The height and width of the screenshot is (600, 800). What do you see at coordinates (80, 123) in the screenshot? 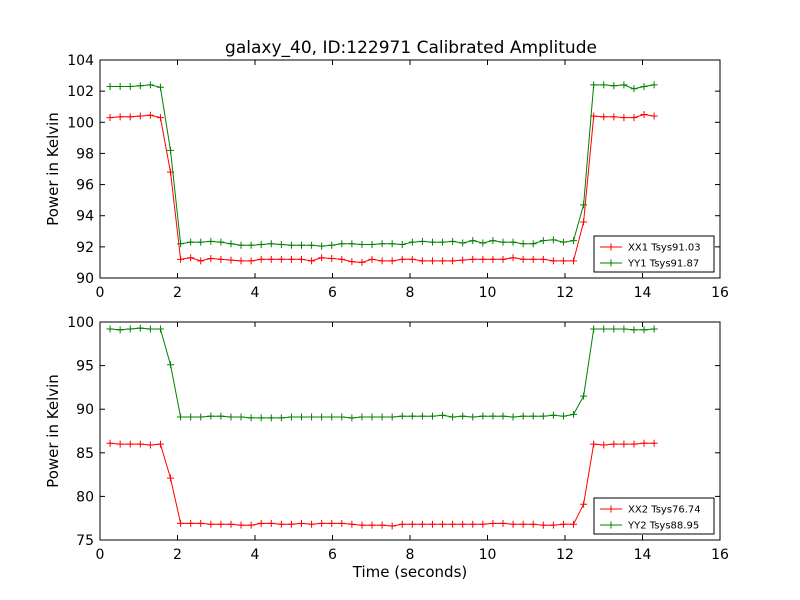
I see `y-tick-label: 100` at bounding box center [80, 123].